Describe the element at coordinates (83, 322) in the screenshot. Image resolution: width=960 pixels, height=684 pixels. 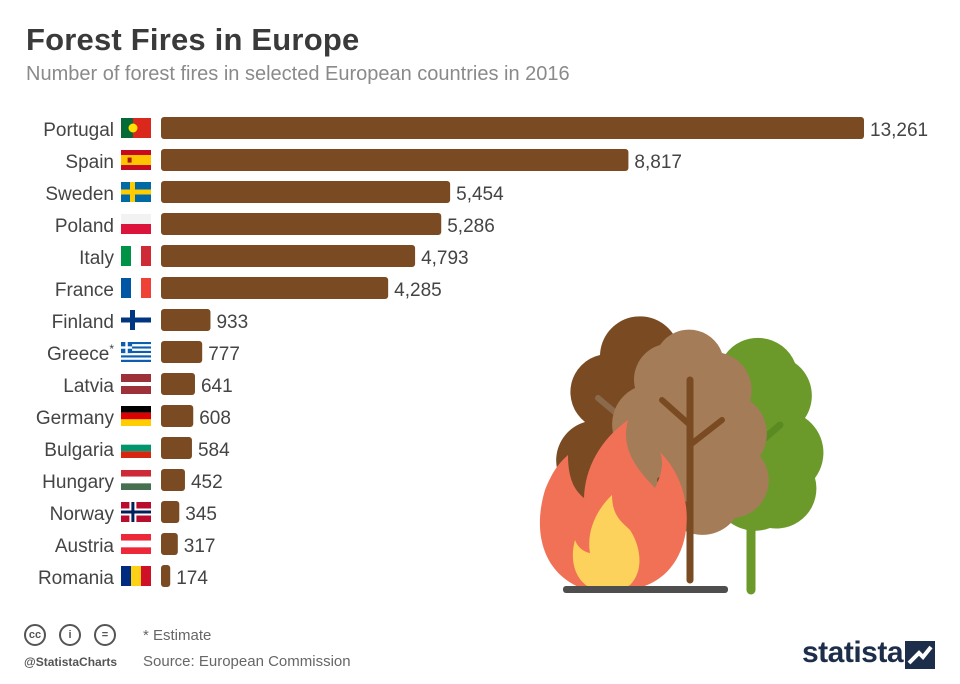
I see `category-label: Finland` at that location.